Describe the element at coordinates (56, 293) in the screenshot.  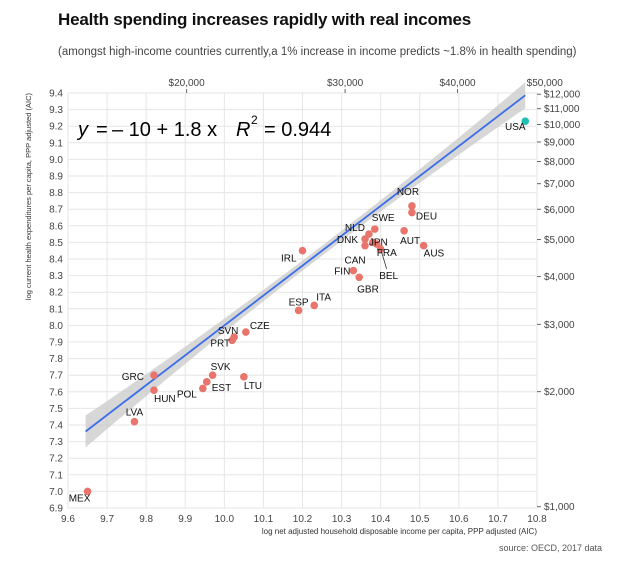
I see `y-tick-label: 8.2` at that location.